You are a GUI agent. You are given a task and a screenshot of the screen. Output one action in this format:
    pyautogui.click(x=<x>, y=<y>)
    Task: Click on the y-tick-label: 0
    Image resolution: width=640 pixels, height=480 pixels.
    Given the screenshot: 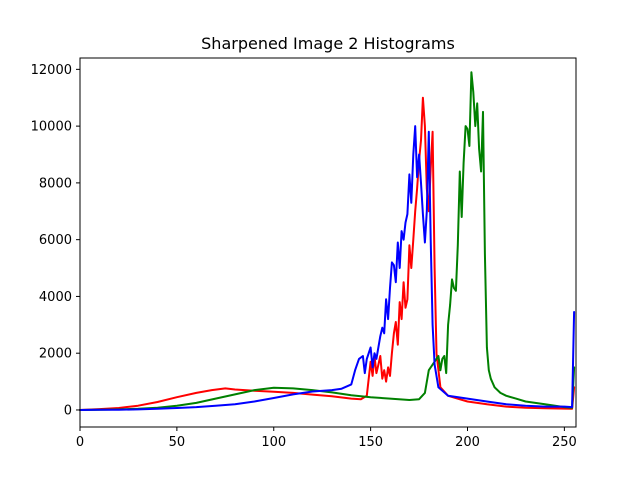 What is the action you would take?
    pyautogui.click(x=68, y=410)
    